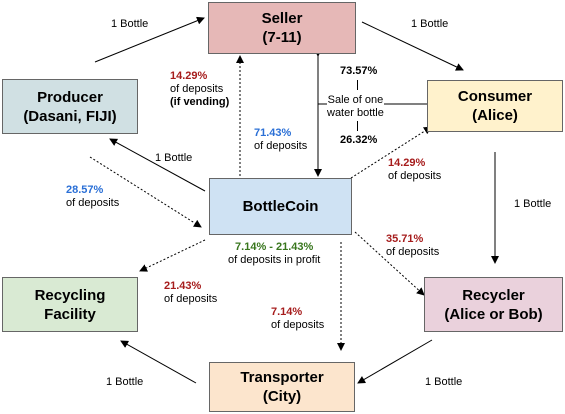 The width and height of the screenshot is (565, 414). I want to click on sale-bottom-pct: 26.32%, so click(359, 140).